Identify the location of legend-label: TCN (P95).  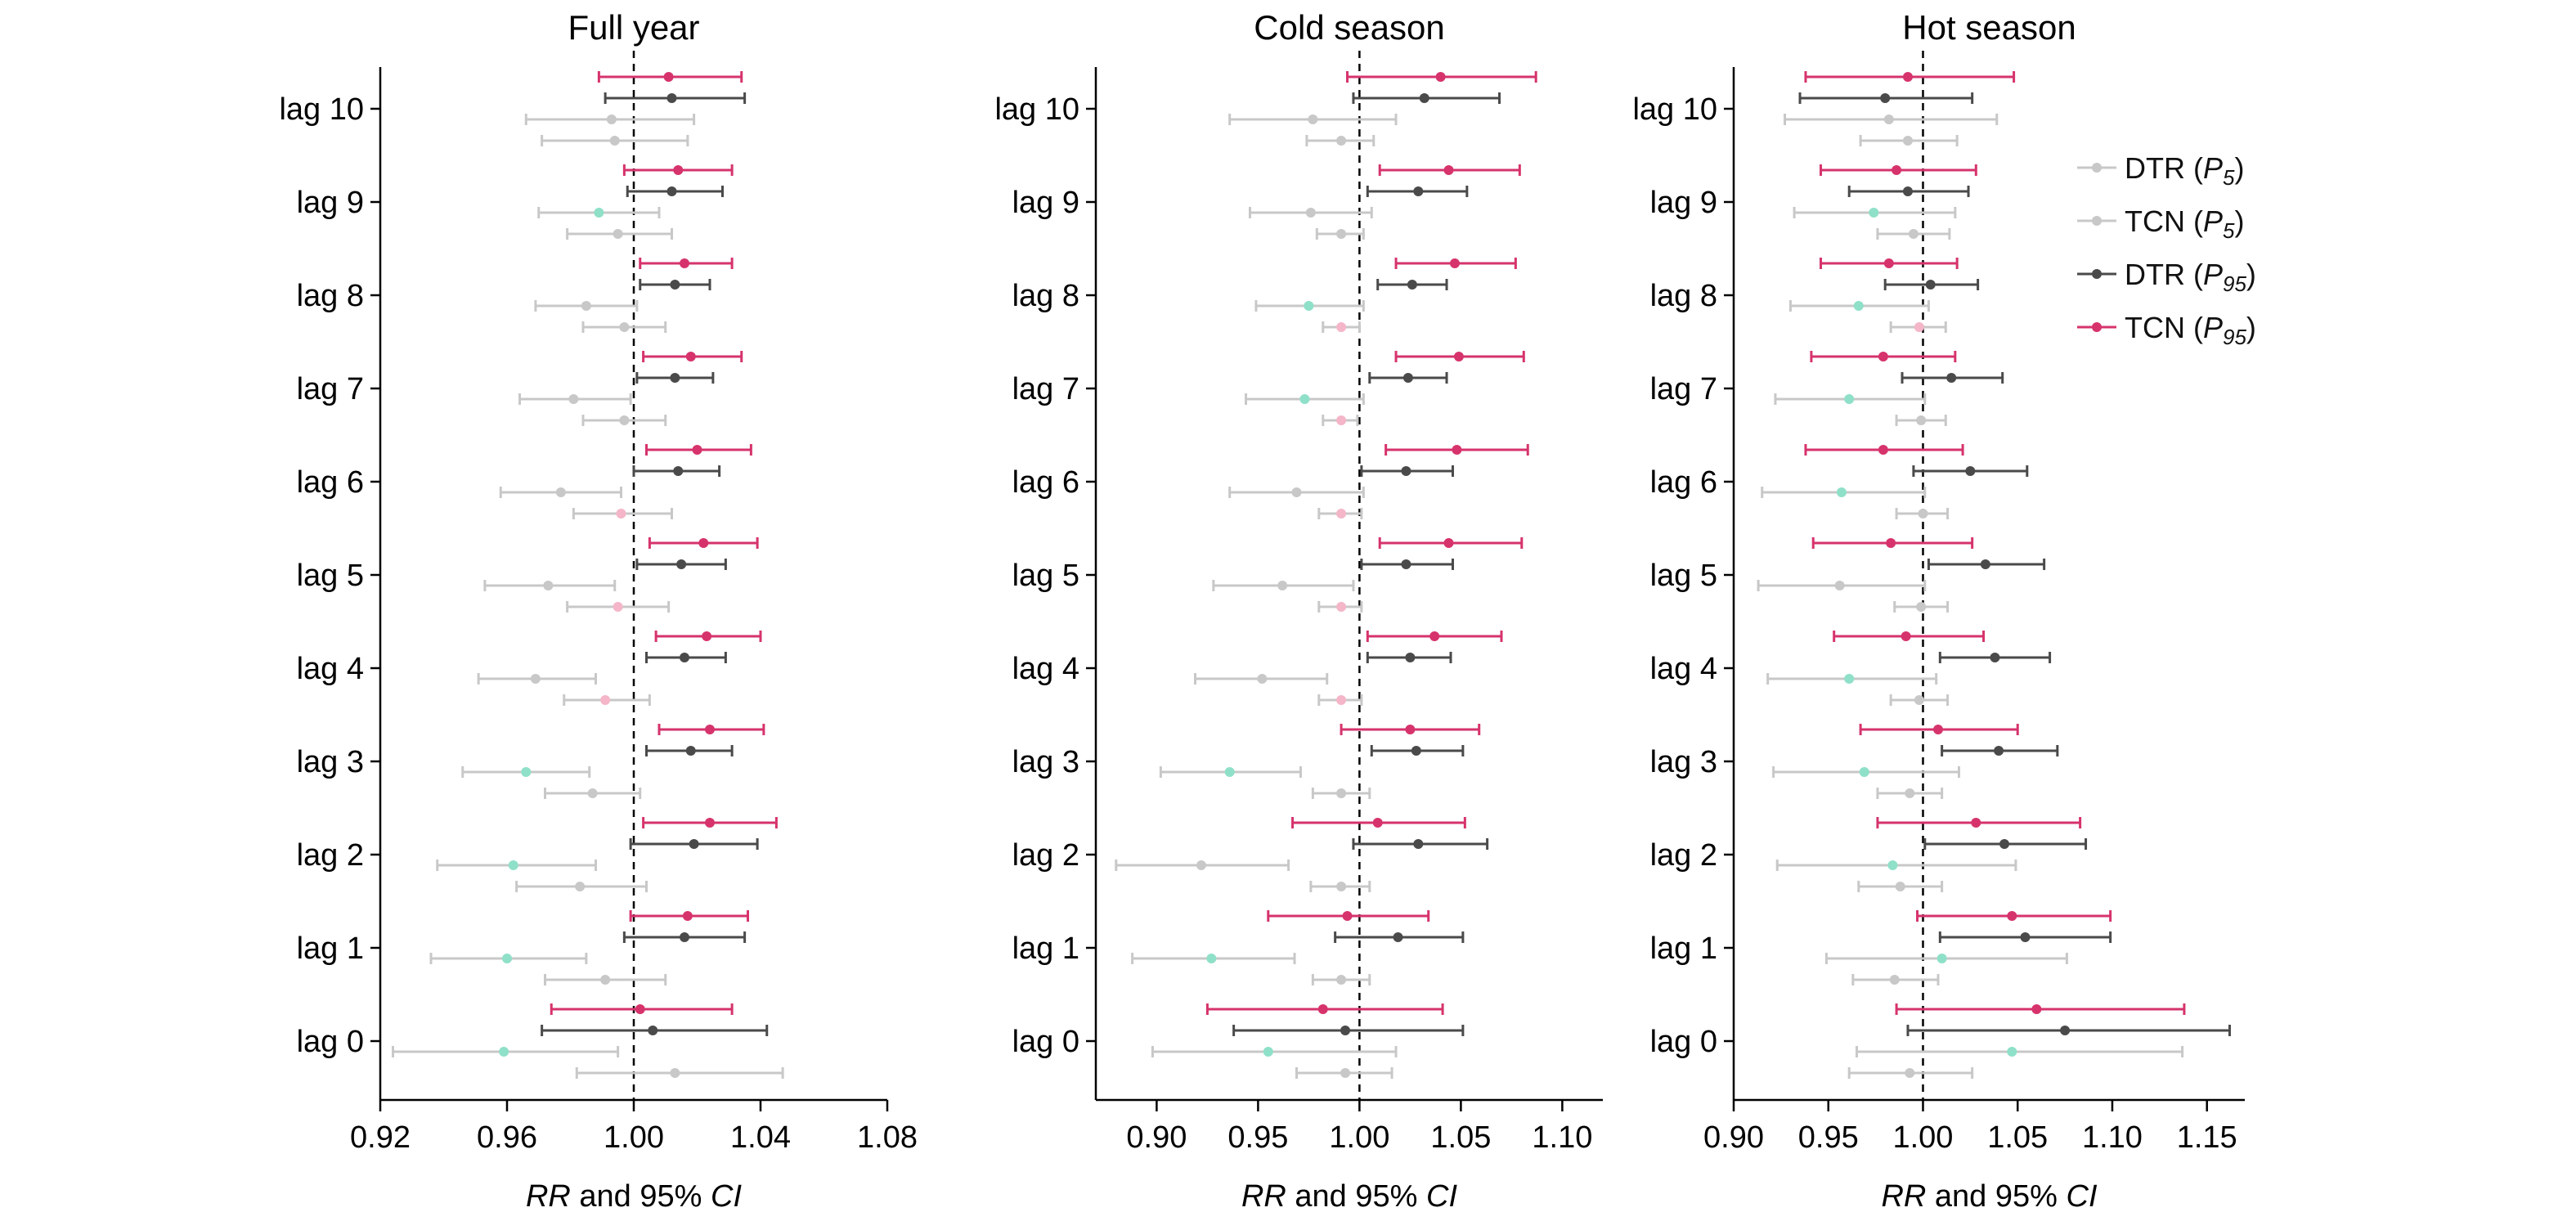
(2190, 330).